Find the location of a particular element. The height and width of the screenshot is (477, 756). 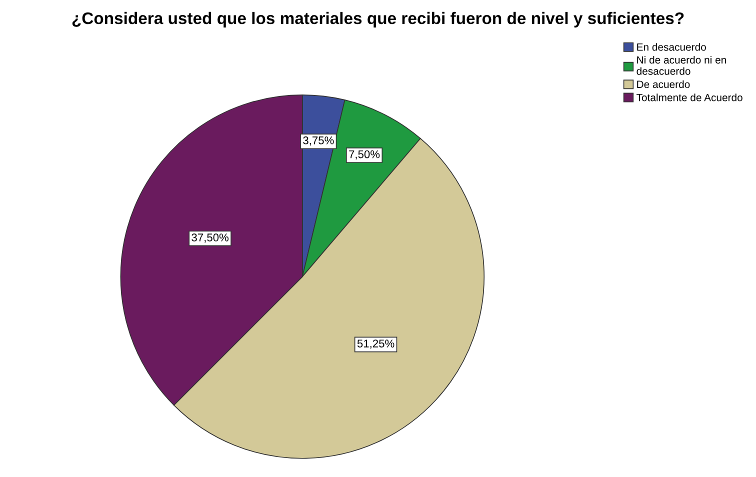

data-label: 51,25% is located at coordinates (375, 344).